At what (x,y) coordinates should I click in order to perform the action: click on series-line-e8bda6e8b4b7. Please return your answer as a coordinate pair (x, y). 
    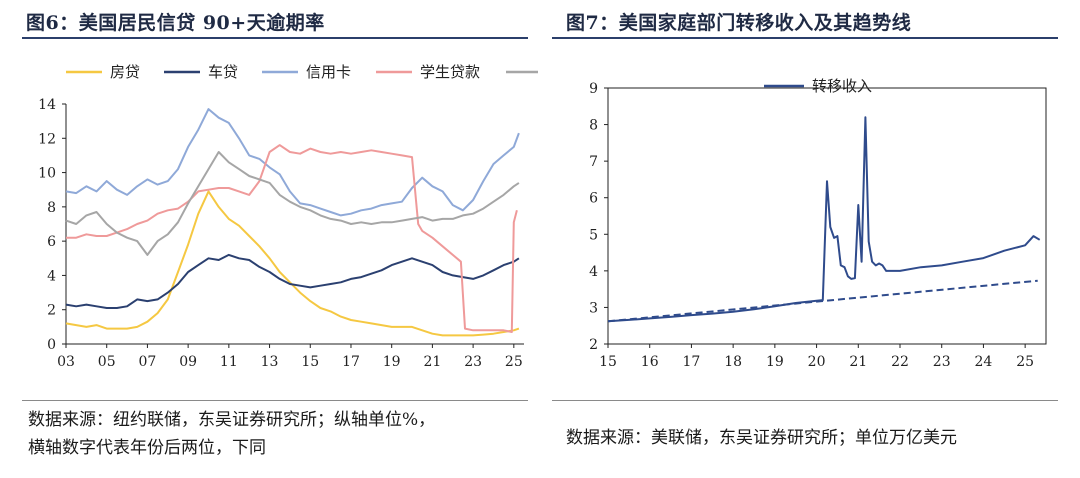
    Looking at the image, I should click on (292, 281).